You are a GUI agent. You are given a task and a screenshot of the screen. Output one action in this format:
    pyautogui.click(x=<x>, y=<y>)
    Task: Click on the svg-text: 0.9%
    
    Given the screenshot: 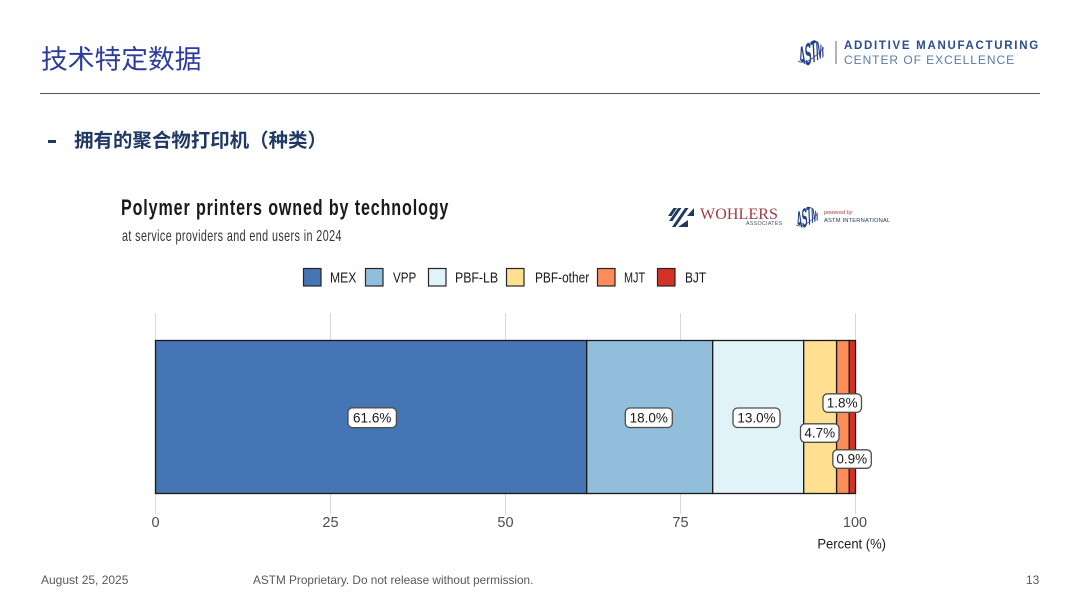 What is the action you would take?
    pyautogui.click(x=851, y=459)
    